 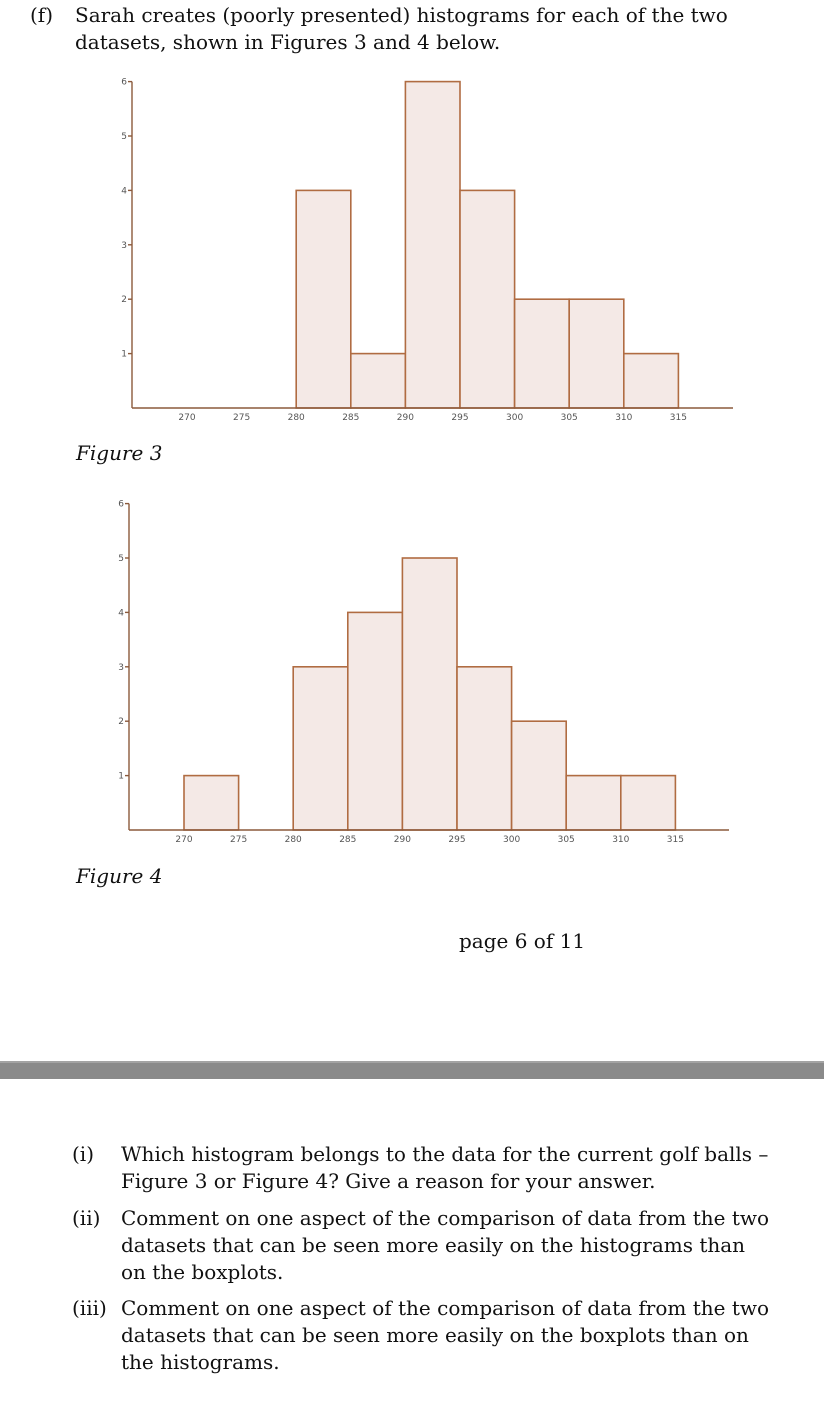 I want to click on figure-4-x-tick-label: 280, so click(x=293, y=840).